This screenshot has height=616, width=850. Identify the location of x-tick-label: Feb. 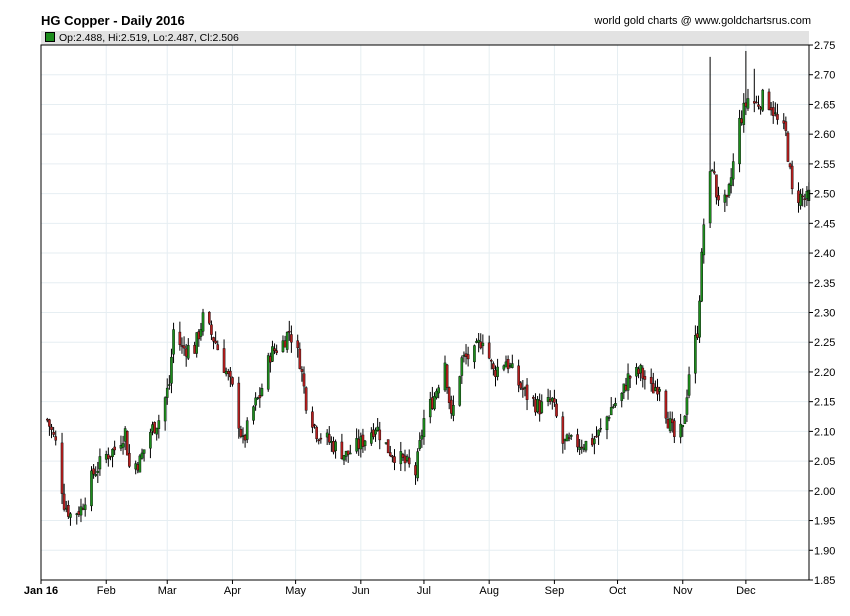
(106, 591).